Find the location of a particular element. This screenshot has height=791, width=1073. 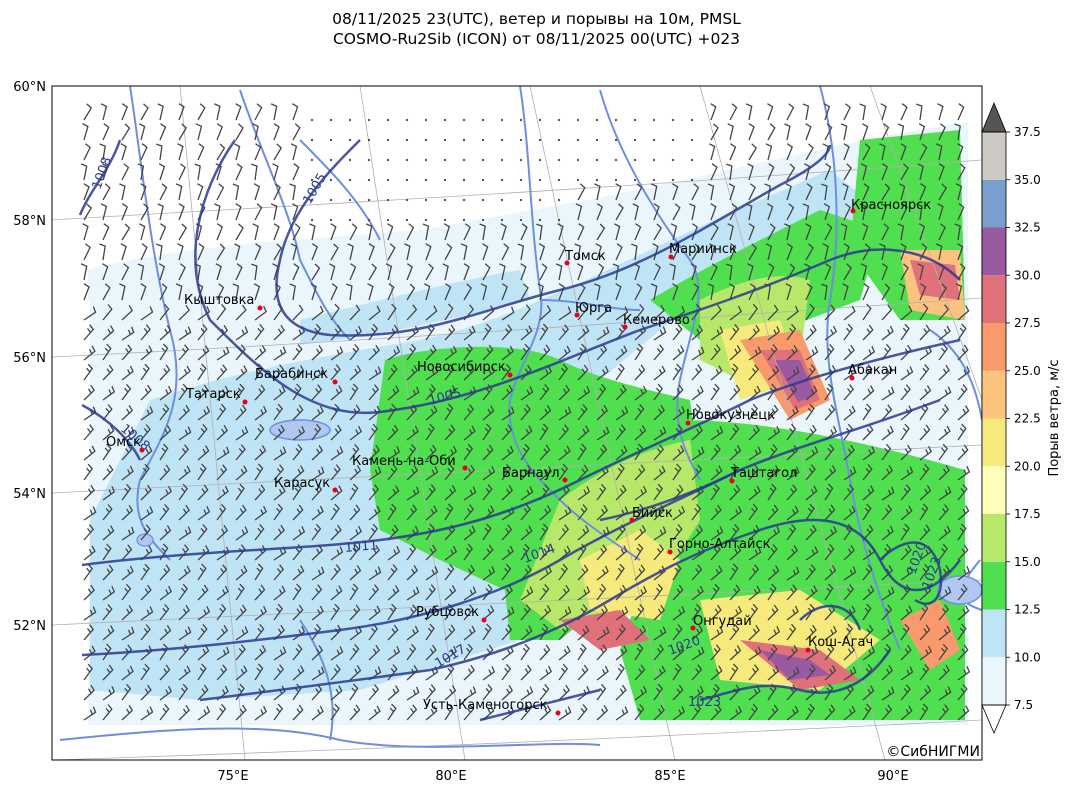

lon-label: 80°E is located at coordinates (450, 776).